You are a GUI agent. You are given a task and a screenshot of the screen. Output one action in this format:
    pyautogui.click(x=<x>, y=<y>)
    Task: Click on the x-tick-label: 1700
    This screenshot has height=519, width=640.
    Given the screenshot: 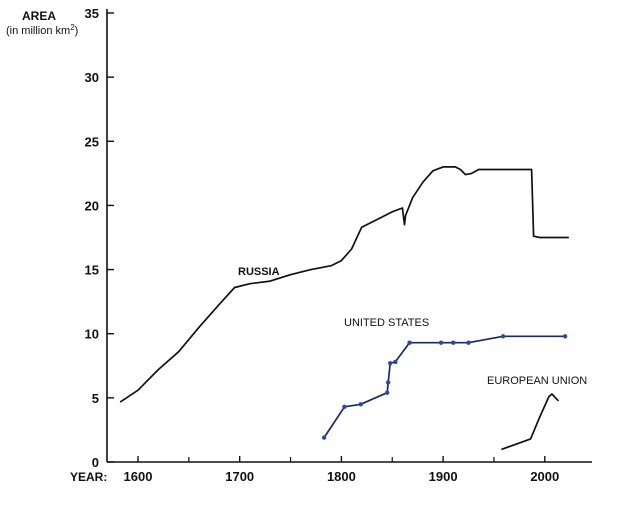 What is the action you would take?
    pyautogui.click(x=239, y=476)
    